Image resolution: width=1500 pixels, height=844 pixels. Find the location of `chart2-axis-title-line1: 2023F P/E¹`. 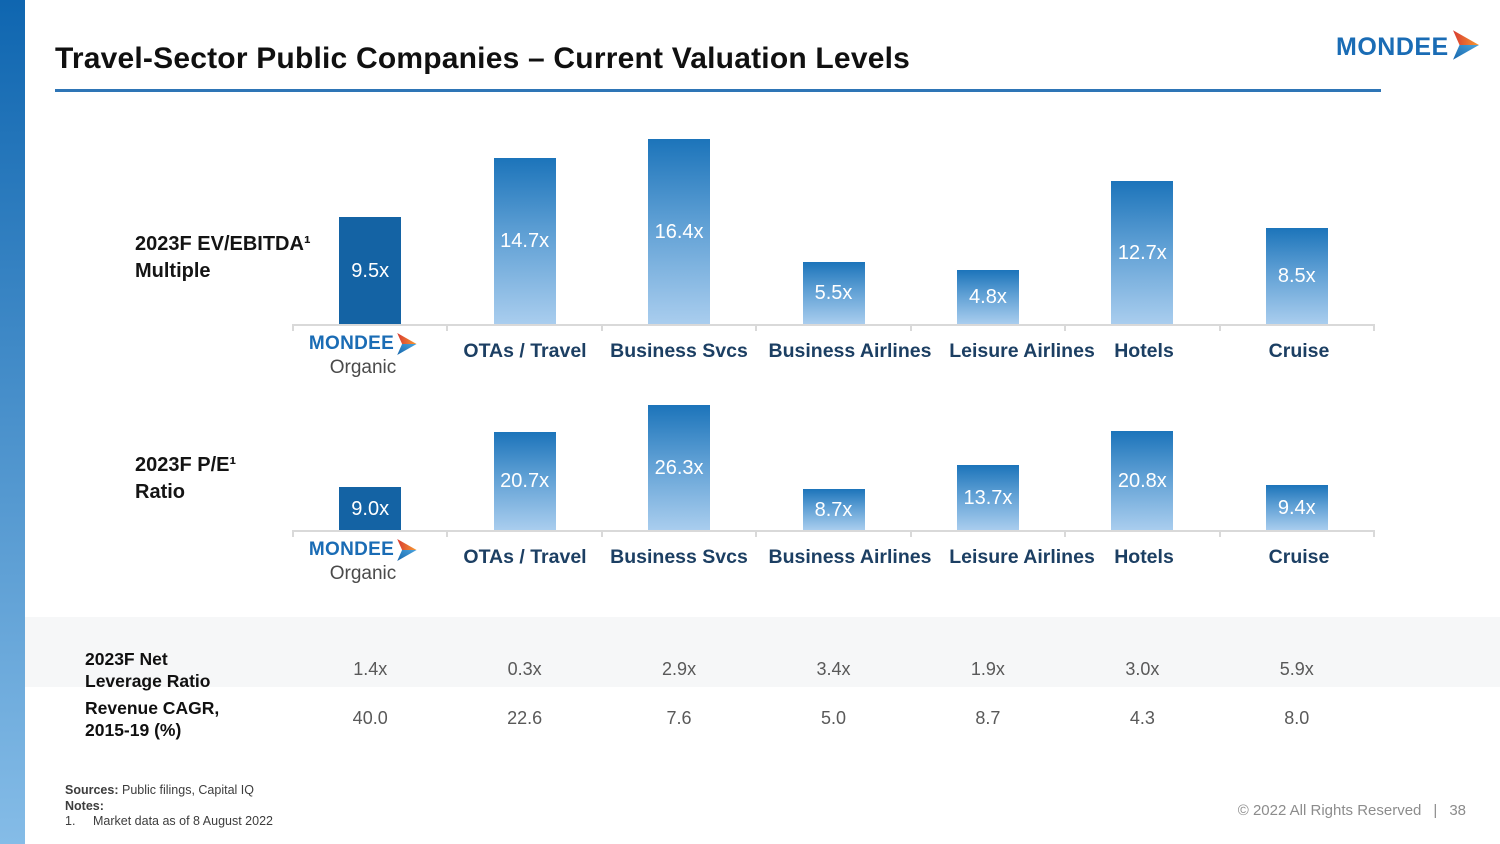

chart2-axis-title-line1: 2023F P/E¹ is located at coordinates (186, 465).